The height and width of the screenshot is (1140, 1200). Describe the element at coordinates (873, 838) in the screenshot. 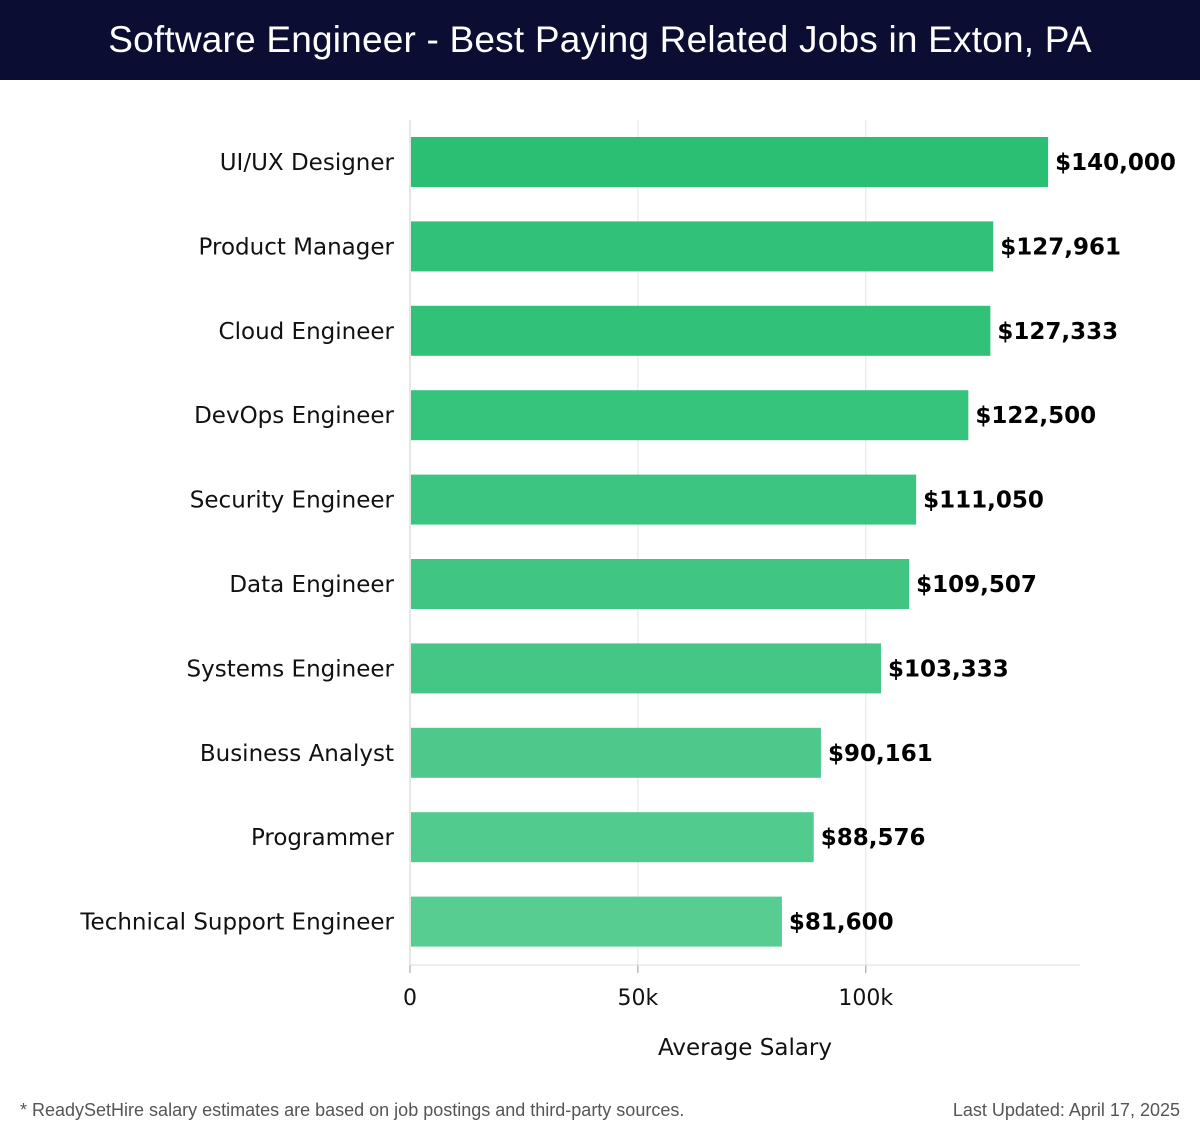

I see `value-label: $88,576` at that location.